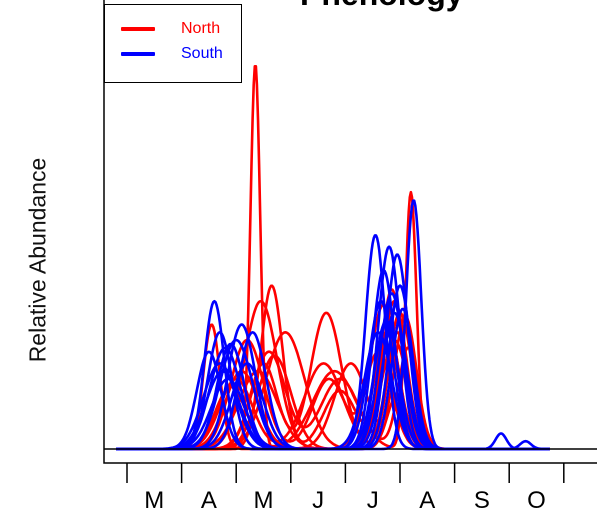  Describe the element at coordinates (154, 500) in the screenshot. I see `x-tick-label-1: M` at that location.